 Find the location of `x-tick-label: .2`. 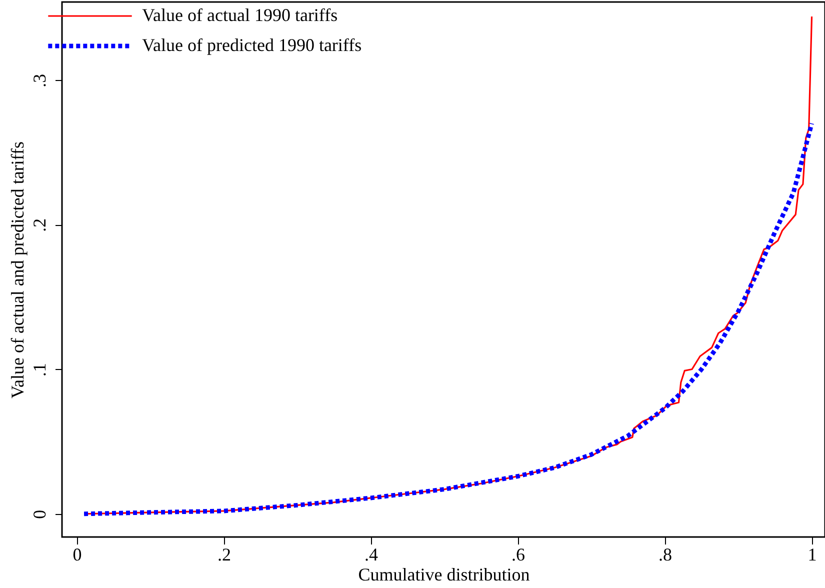

x-tick-label: .2 is located at coordinates (224, 554).